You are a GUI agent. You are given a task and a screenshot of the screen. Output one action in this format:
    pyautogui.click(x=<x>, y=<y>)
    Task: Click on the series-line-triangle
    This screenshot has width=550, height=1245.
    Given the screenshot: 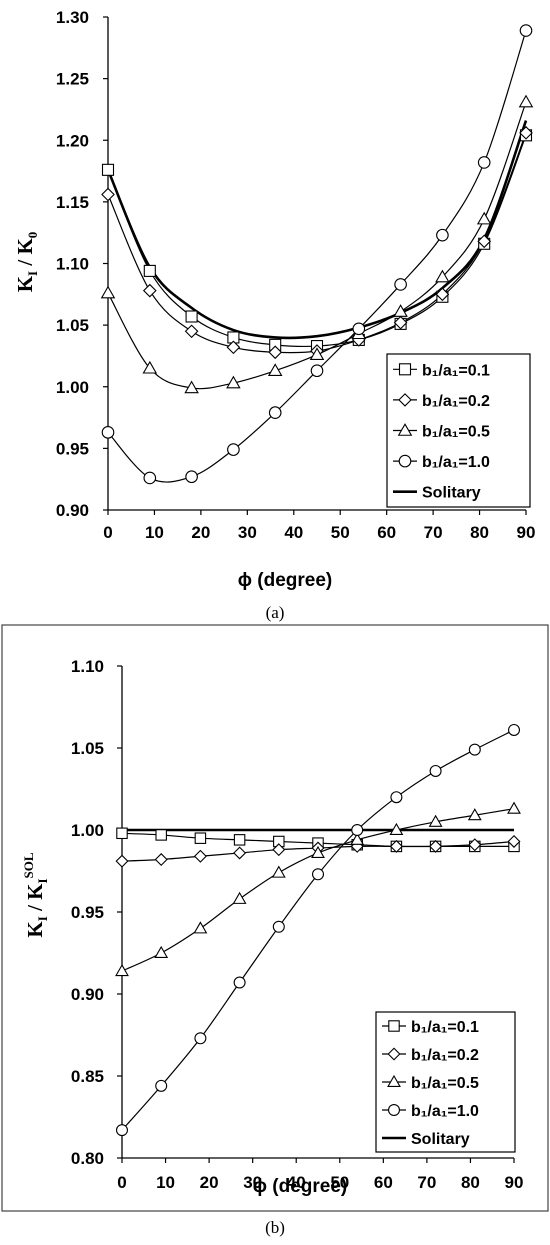 What is the action you would take?
    pyautogui.click(x=318, y=890)
    